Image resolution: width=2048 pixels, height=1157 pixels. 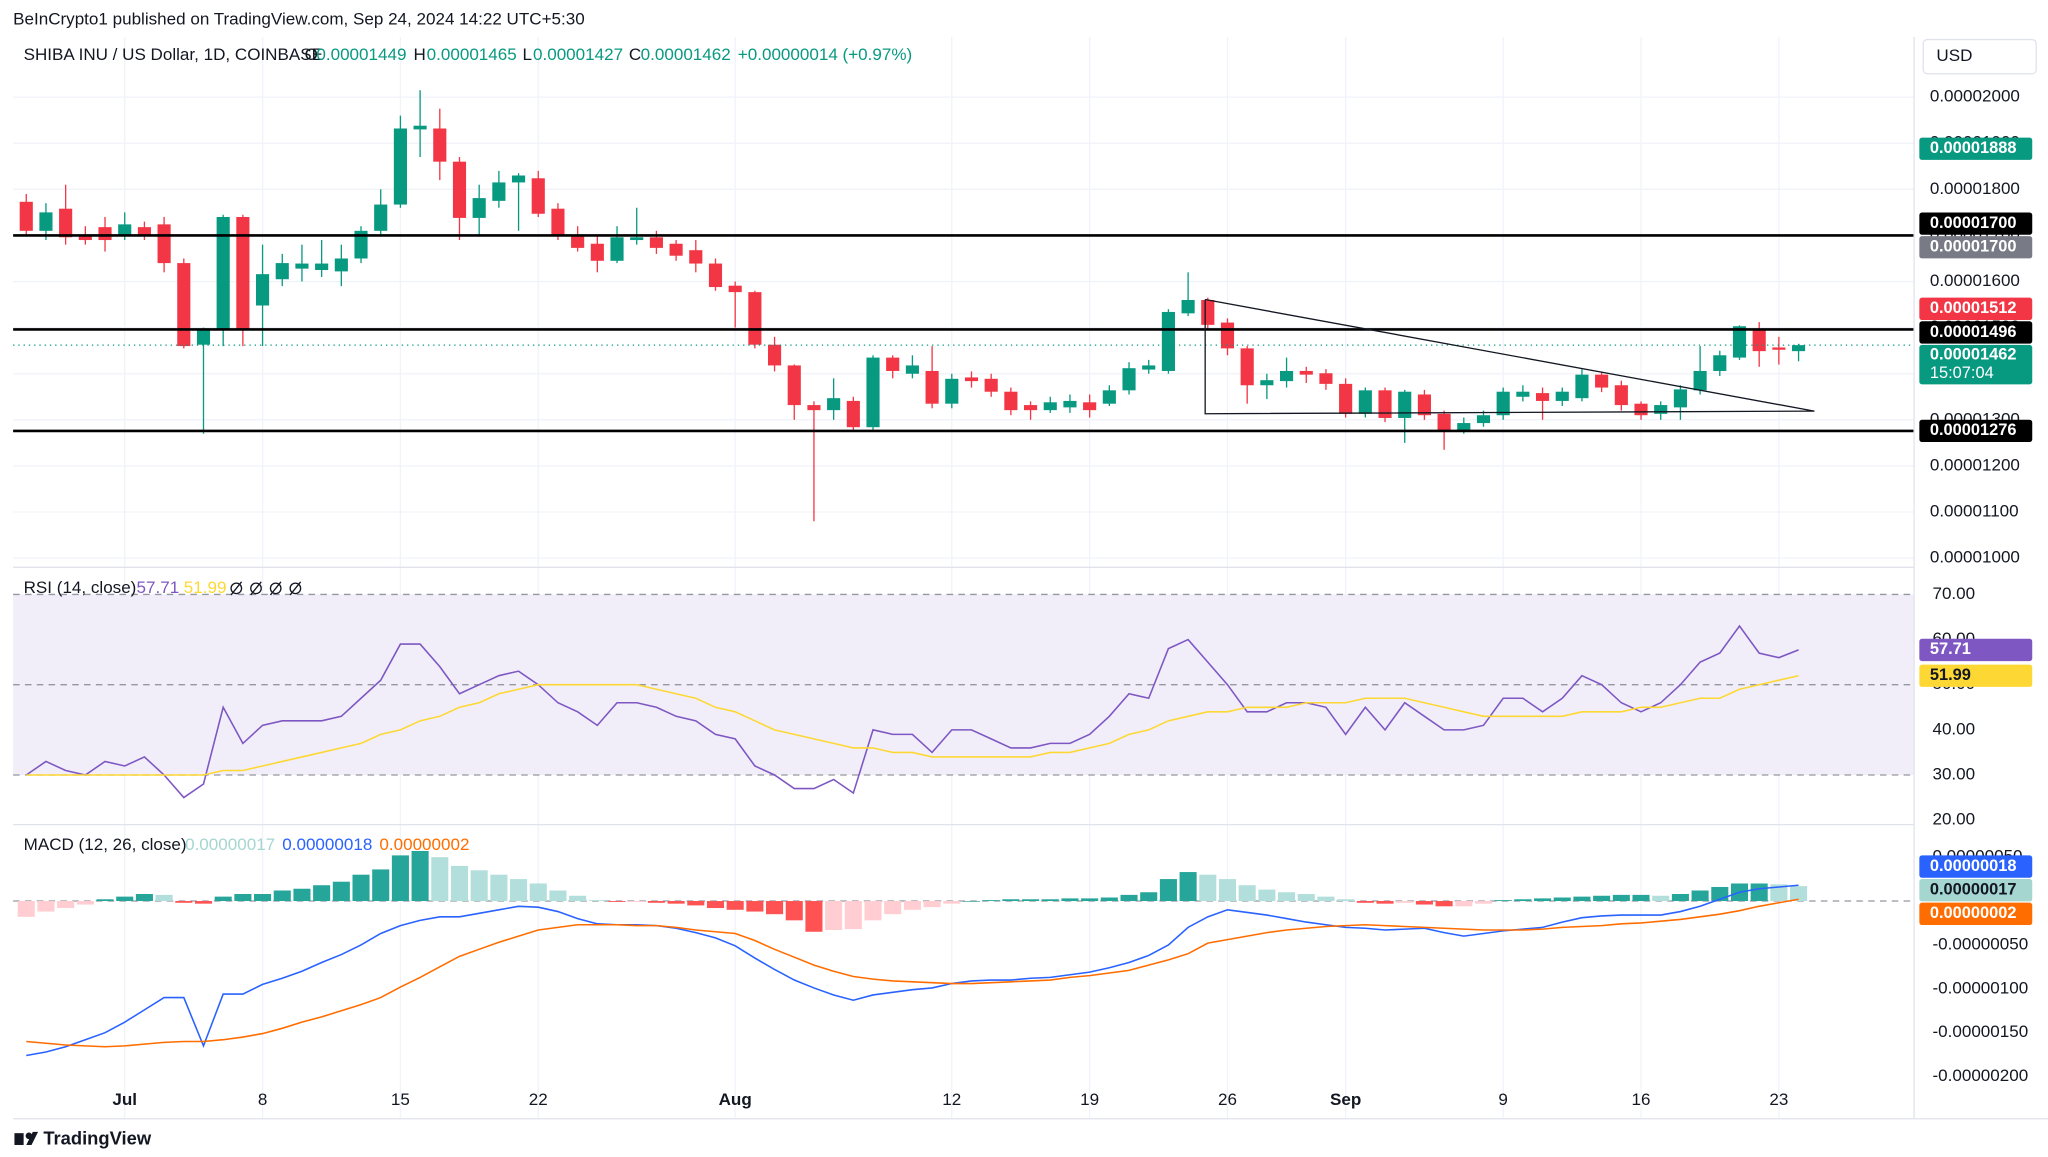 I want to click on tradingview-logo, so click(x=26, y=1138).